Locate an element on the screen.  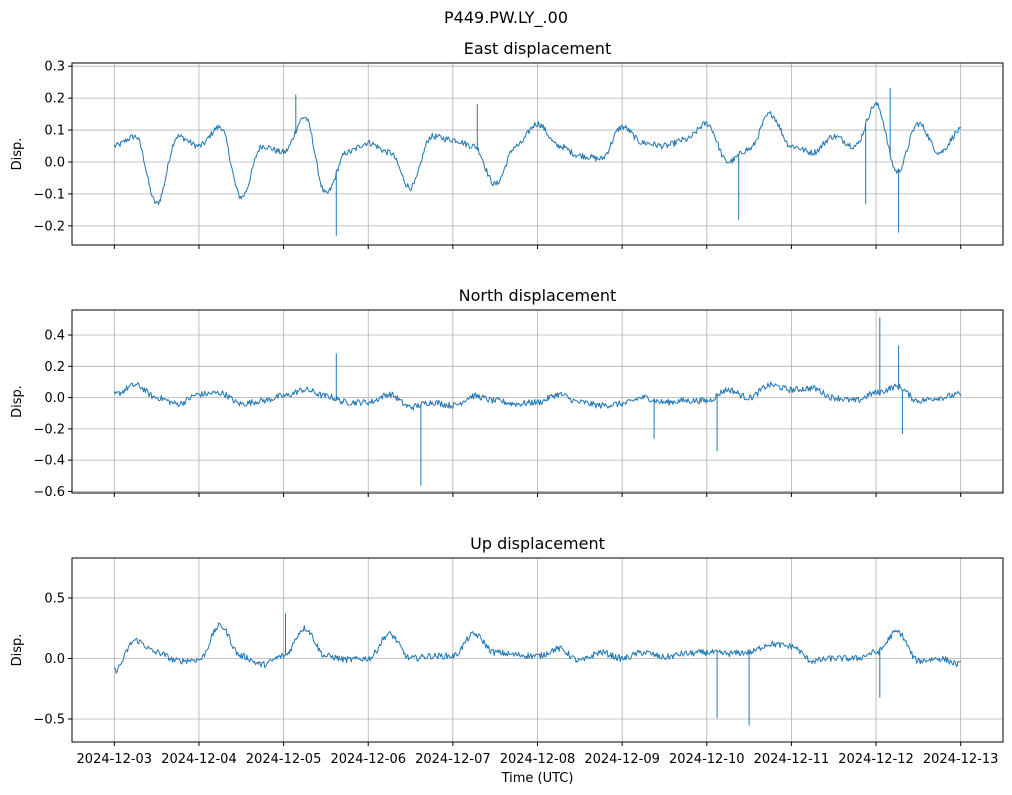
subplot-title: Up displacement is located at coordinates (537, 543).